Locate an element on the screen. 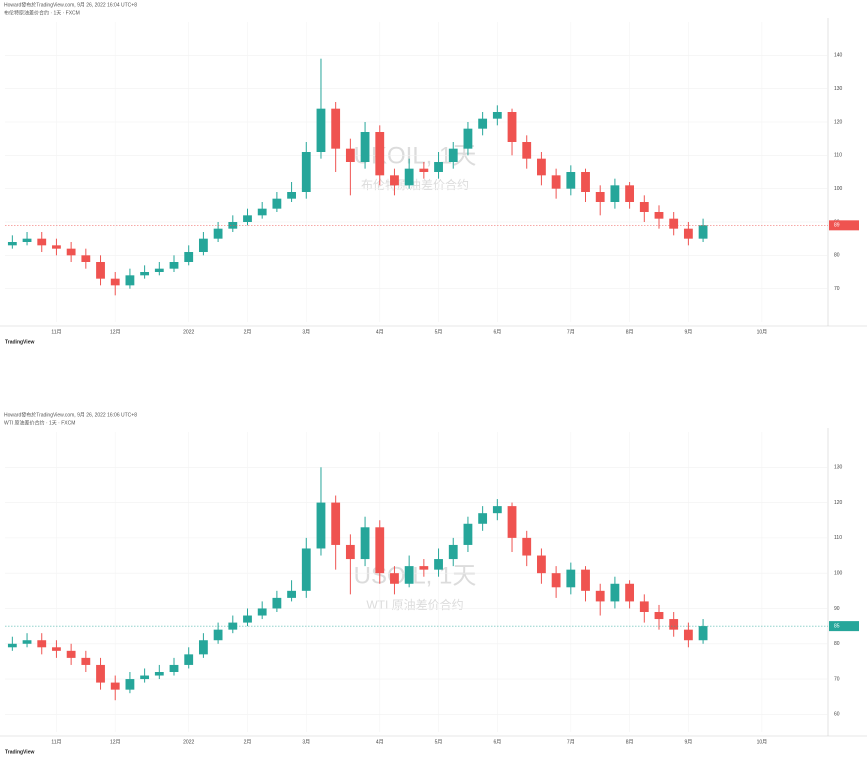 This screenshot has height=763, width=867. x-tick-label: 2022 is located at coordinates (188, 332).